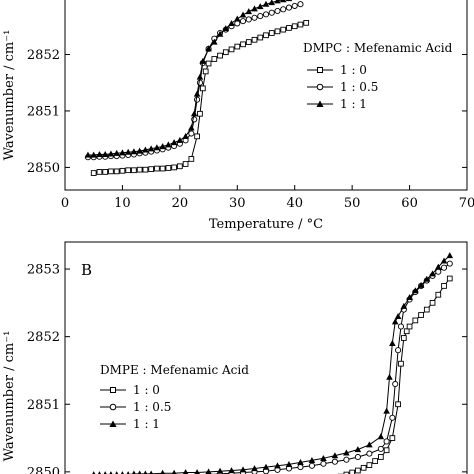 The image size is (474, 474). What do you see at coordinates (409, 203) in the screenshot?
I see `x-tick-label: 60` at bounding box center [409, 203].